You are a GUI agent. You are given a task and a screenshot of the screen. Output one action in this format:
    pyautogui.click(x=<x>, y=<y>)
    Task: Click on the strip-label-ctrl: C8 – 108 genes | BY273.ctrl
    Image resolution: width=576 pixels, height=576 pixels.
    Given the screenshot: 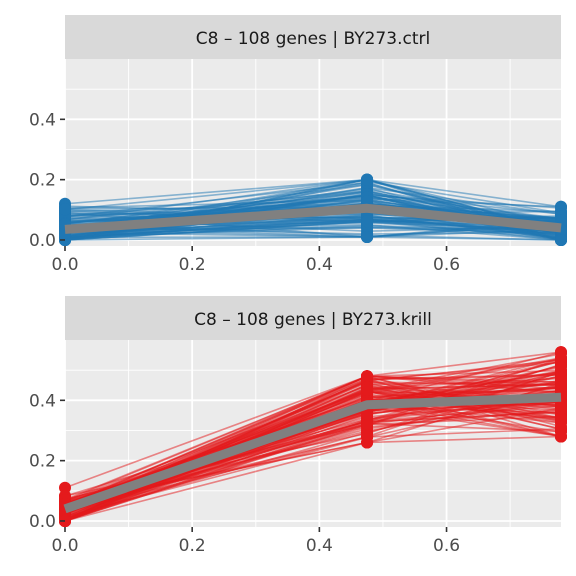 What is the action you would take?
    pyautogui.click(x=313, y=39)
    